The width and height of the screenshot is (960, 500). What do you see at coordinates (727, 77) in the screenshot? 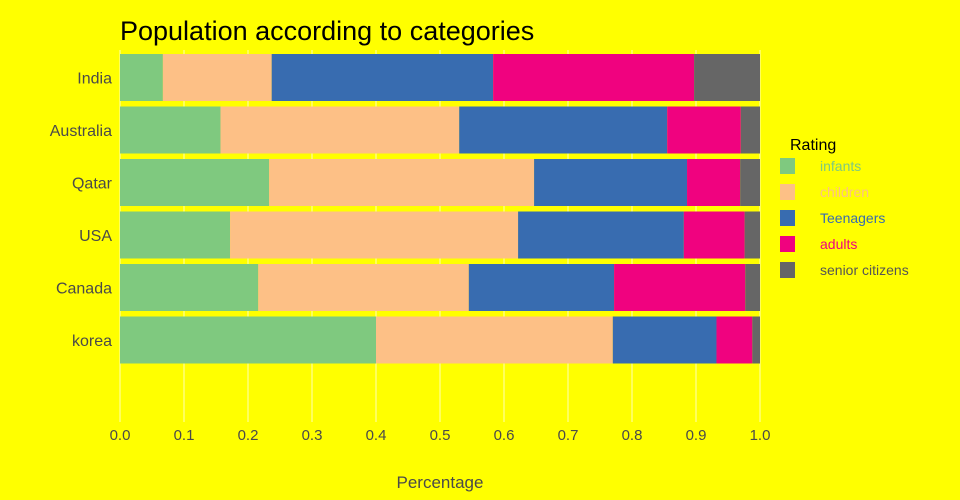
I see `bar-senior-citizens-india` at bounding box center [727, 77].